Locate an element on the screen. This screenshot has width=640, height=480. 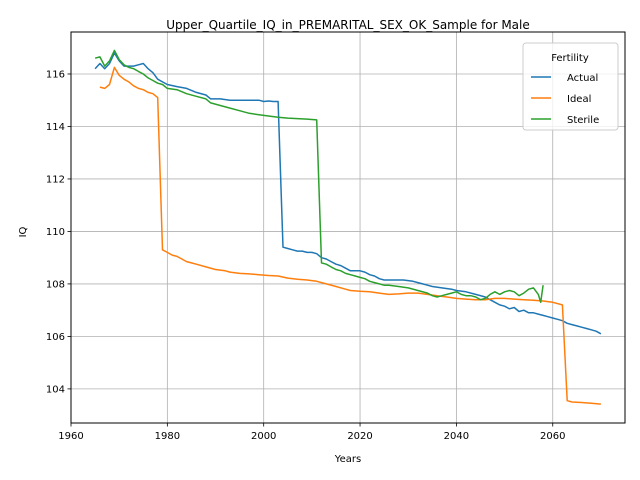
y-tick-label: 110 is located at coordinates (55, 232).